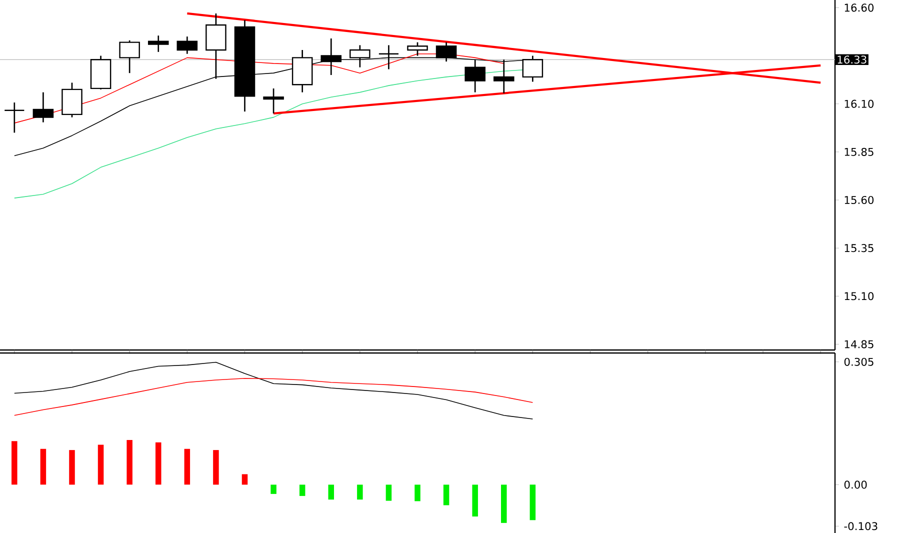  I want to click on y-tick-label: 0.305, so click(859, 362).